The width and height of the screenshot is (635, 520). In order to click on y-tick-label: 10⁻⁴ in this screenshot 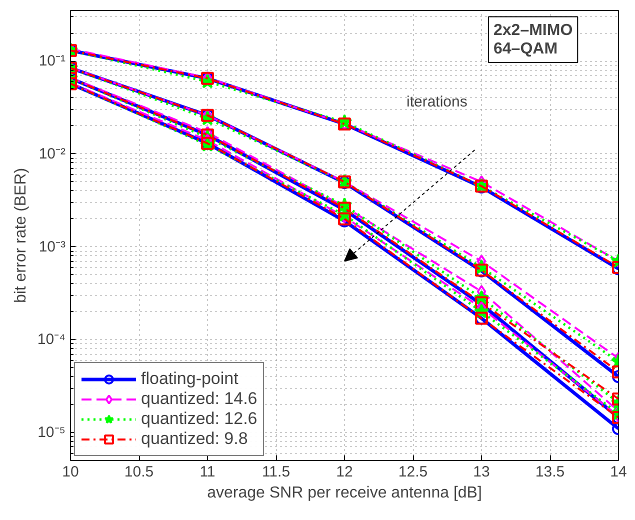, I will do `click(51, 339)`.